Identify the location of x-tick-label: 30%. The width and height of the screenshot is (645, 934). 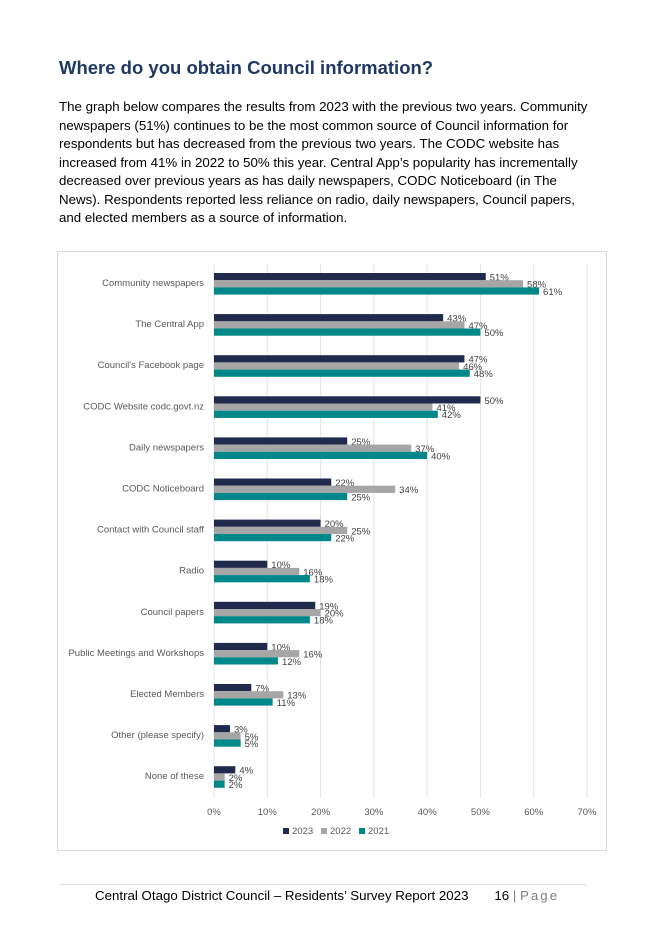
(374, 812).